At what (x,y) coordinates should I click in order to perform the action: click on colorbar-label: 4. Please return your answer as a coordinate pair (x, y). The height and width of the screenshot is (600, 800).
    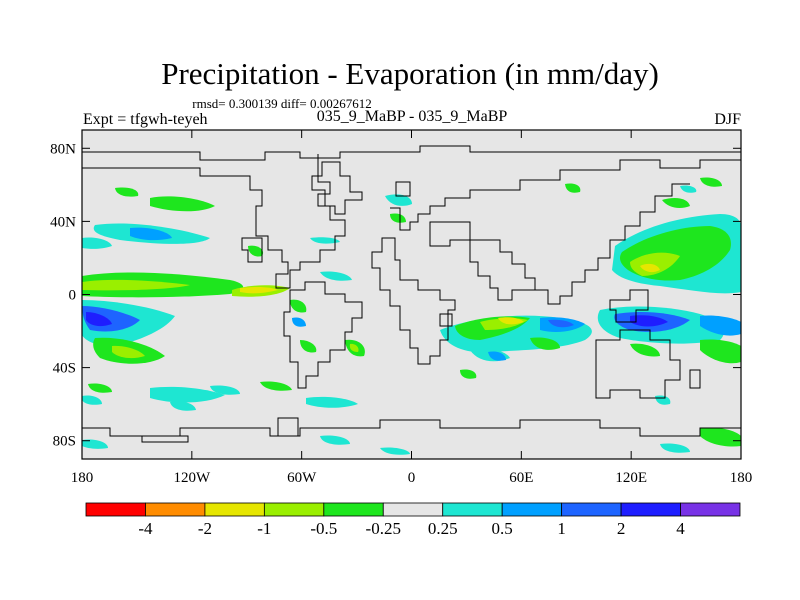
    Looking at the image, I should click on (680, 528).